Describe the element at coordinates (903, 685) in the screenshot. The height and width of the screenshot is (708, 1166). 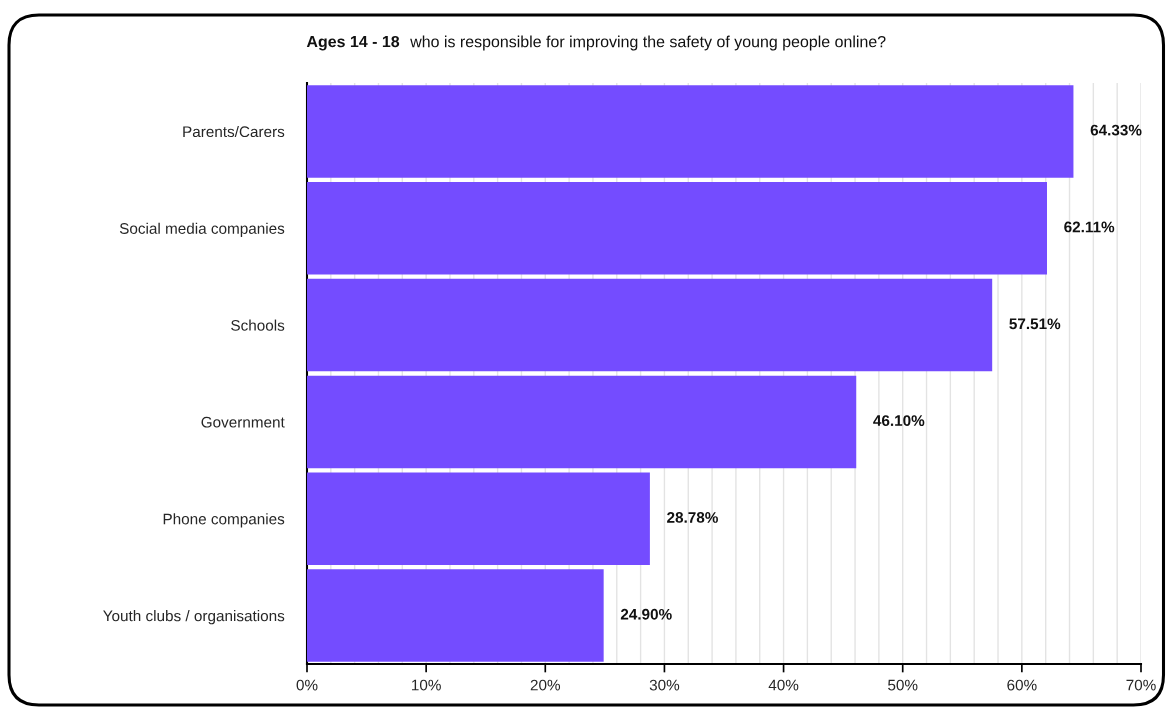
I see `x-tick-label: 50%` at that location.